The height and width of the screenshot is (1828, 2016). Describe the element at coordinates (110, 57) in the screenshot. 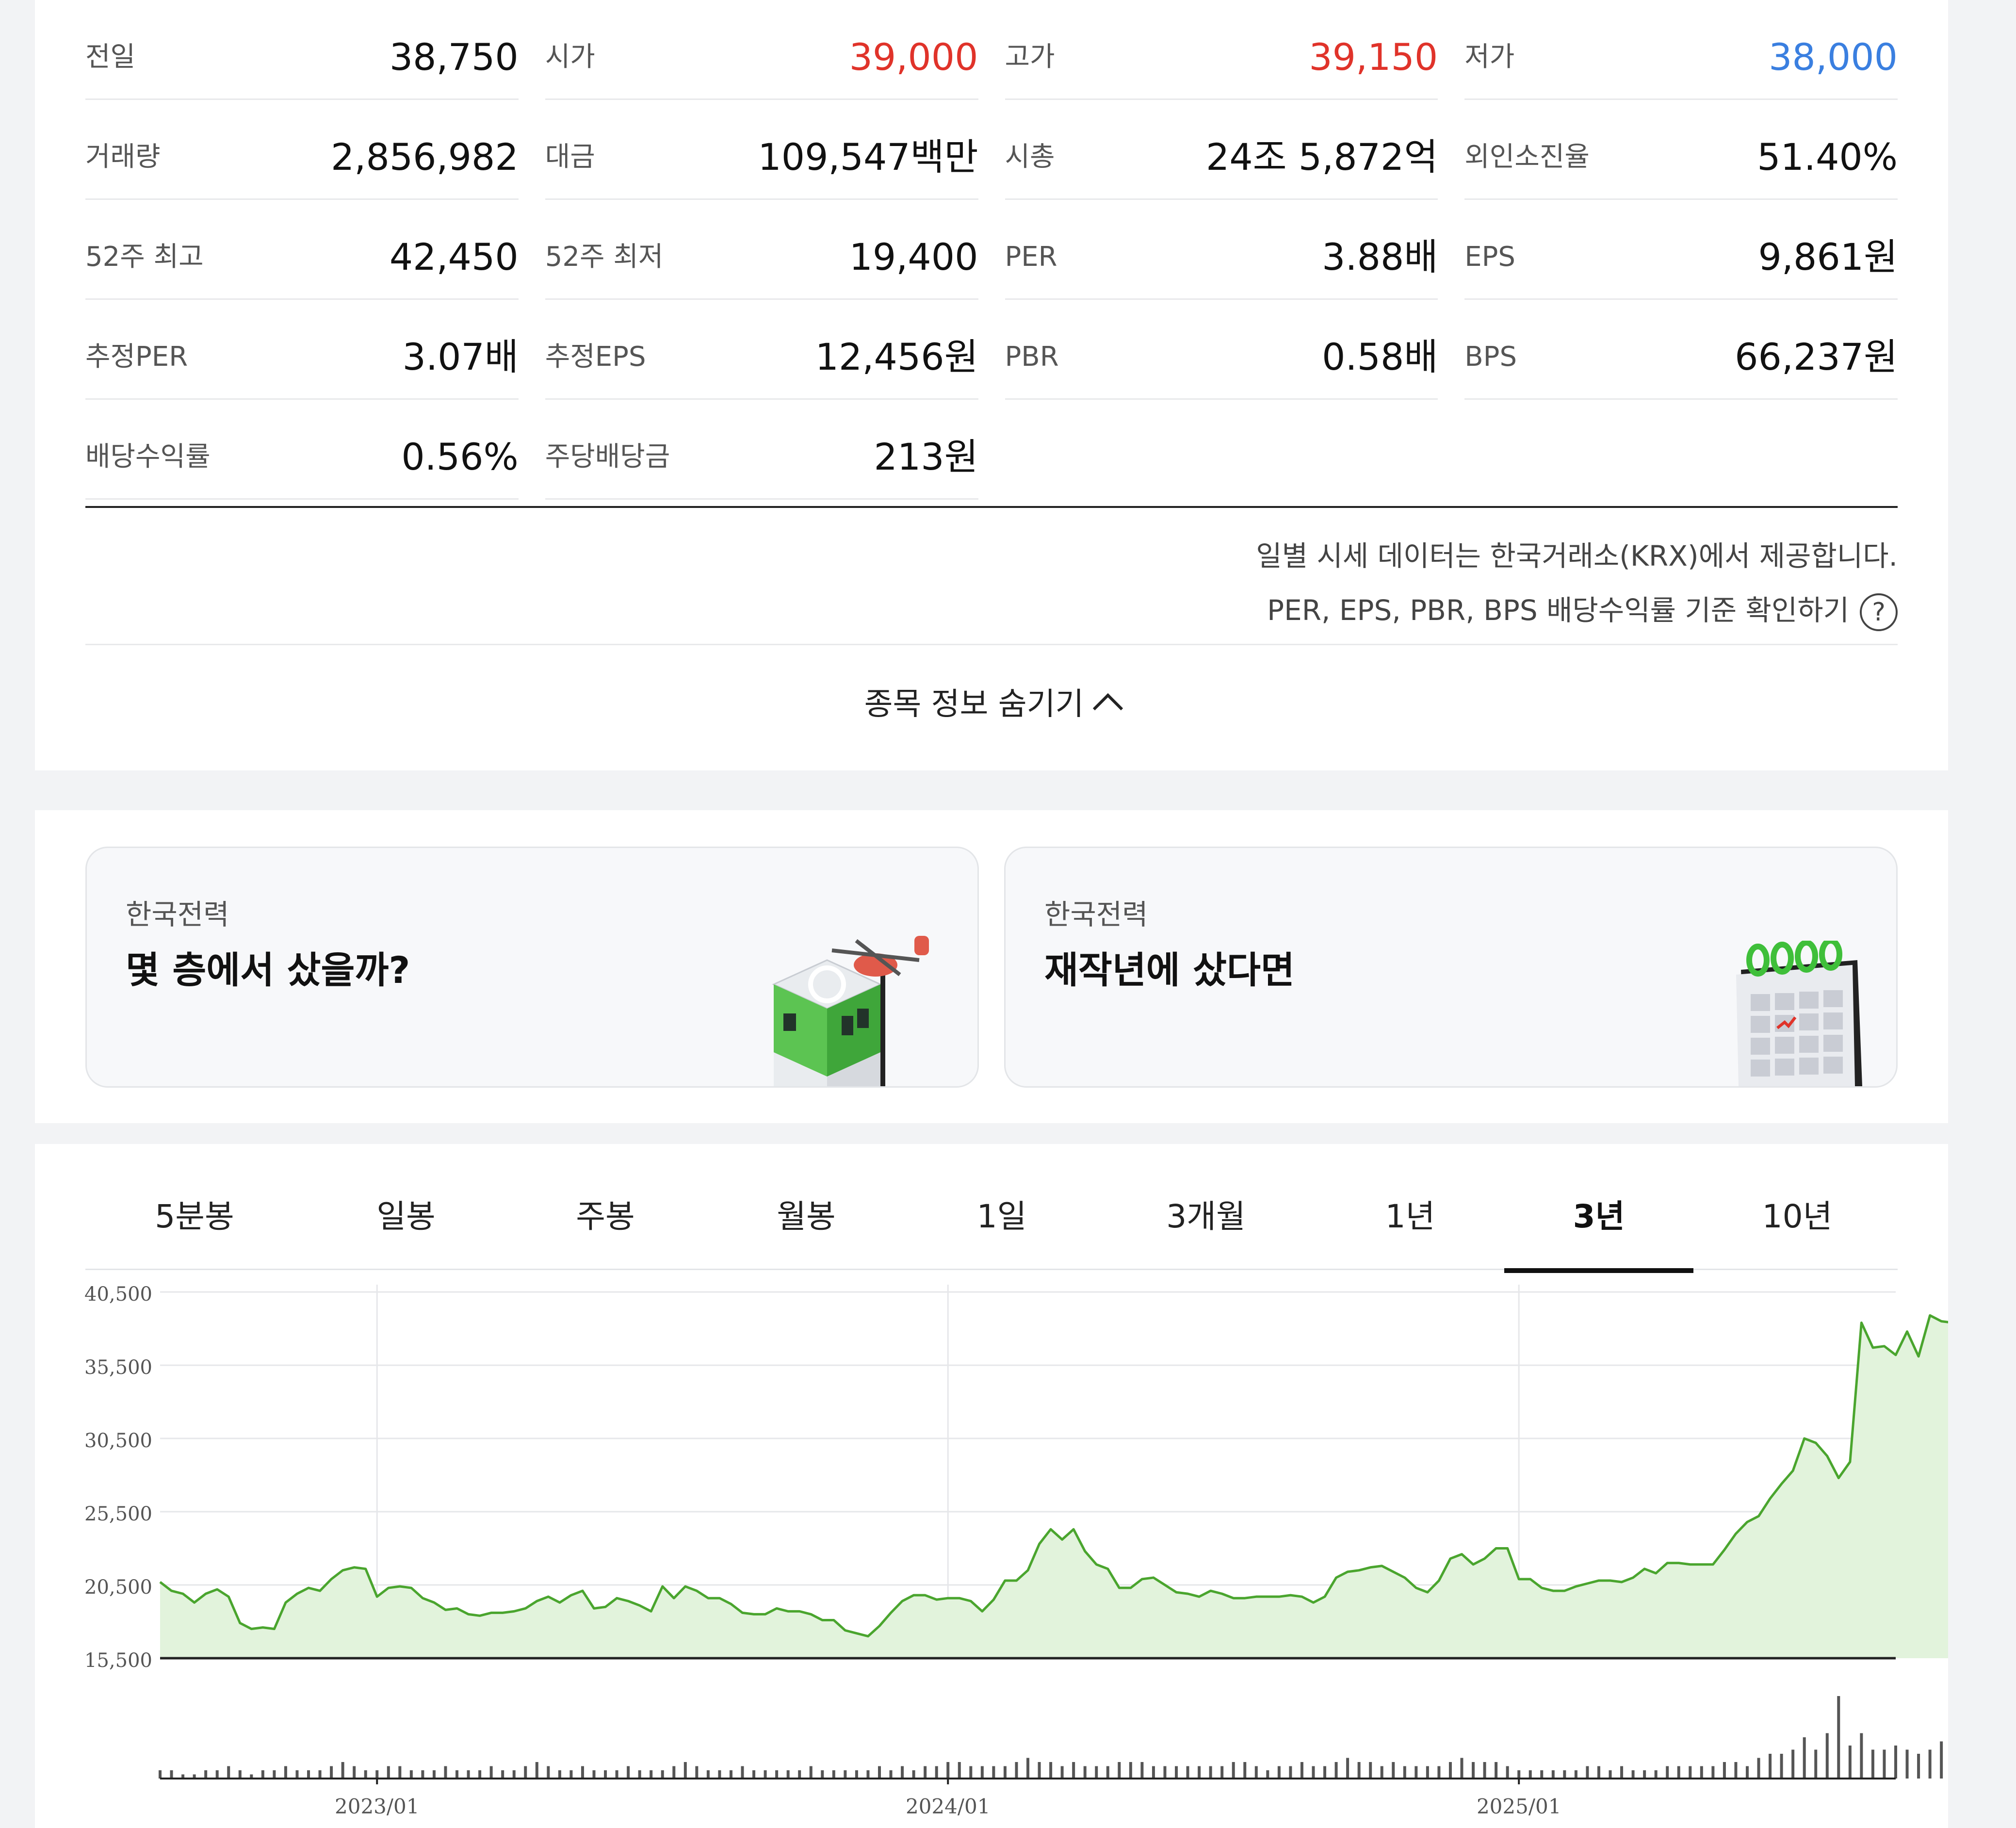

I see `stat-label: 전일` at that location.